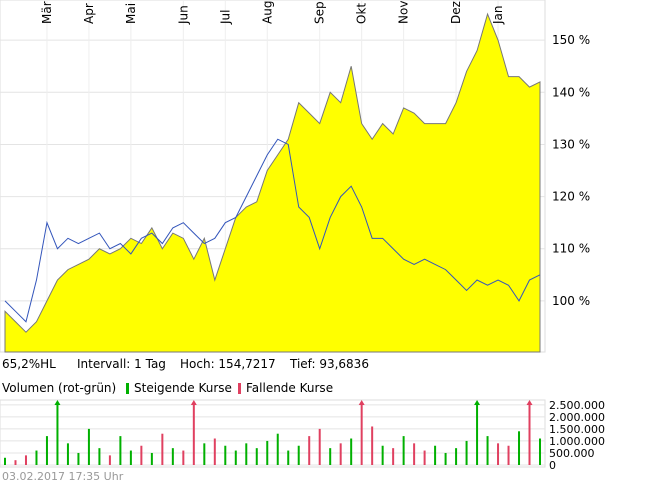 The height and width of the screenshot is (487, 645). I want to click on volume-tick-label: 2.500.000, so click(577, 405).